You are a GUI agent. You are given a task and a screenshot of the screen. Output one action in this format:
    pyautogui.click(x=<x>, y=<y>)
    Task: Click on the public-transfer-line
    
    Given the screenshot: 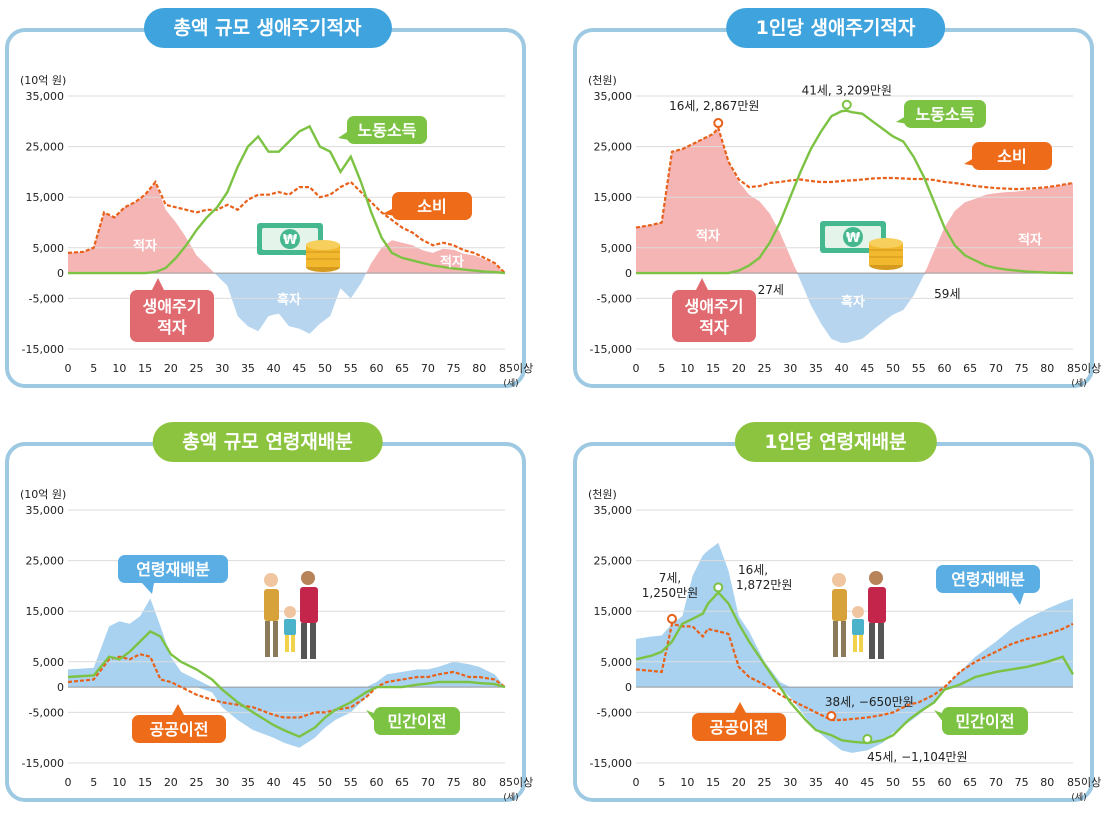 What is the action you would take?
    pyautogui.click(x=286, y=686)
    